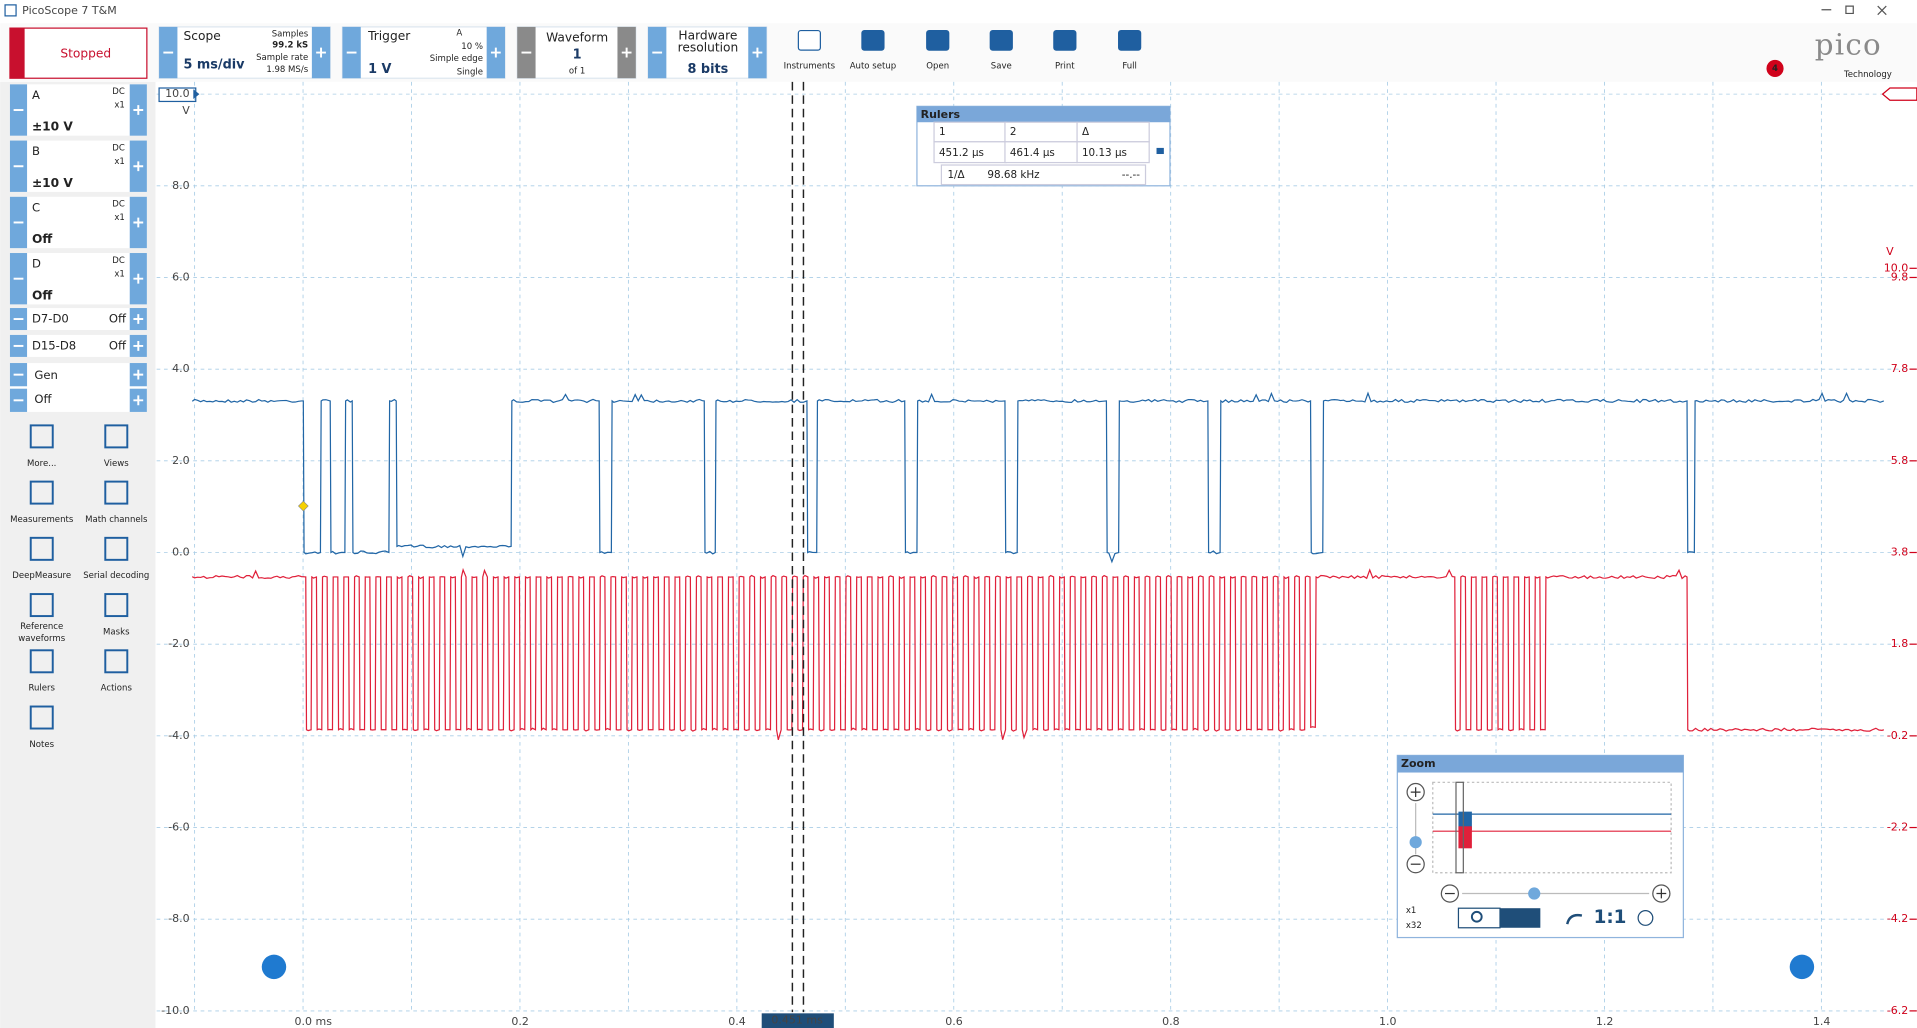 This screenshot has width=1917, height=1028. Describe the element at coordinates (520, 1021) in the screenshot. I see `x-tick-label: 0.2` at that location.